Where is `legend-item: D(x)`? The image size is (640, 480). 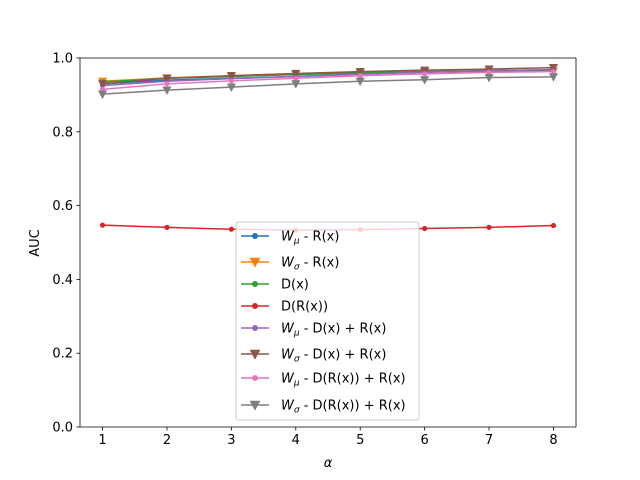
legend-item: D(x) is located at coordinates (275, 285).